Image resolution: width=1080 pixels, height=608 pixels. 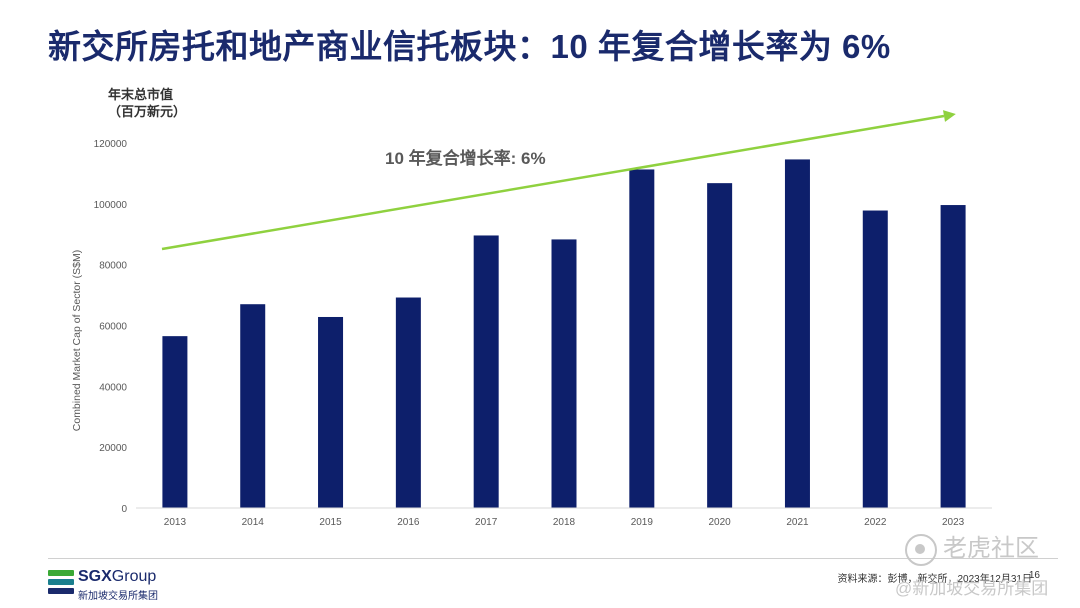 What do you see at coordinates (991, 548) in the screenshot?
I see `watermark-brand-text: 老虎社区` at bounding box center [991, 548].